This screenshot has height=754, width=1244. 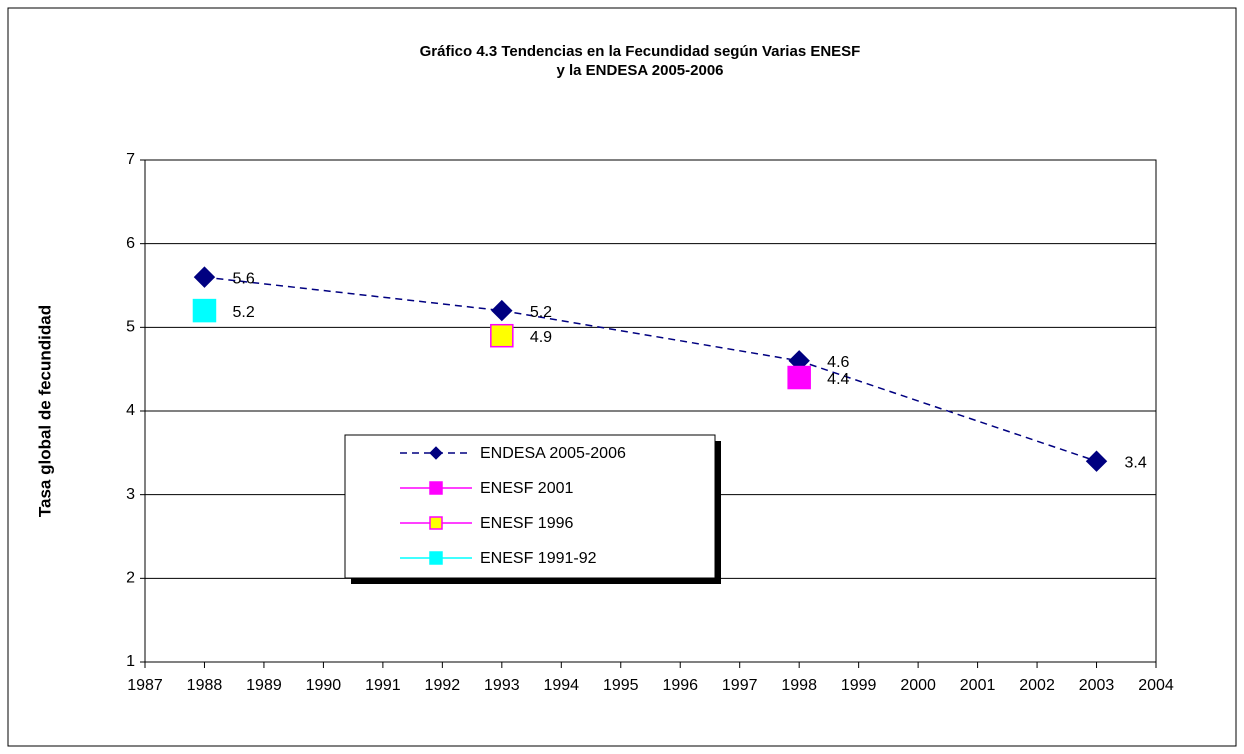 I want to click on y-tick-label: 2, so click(x=130, y=578).